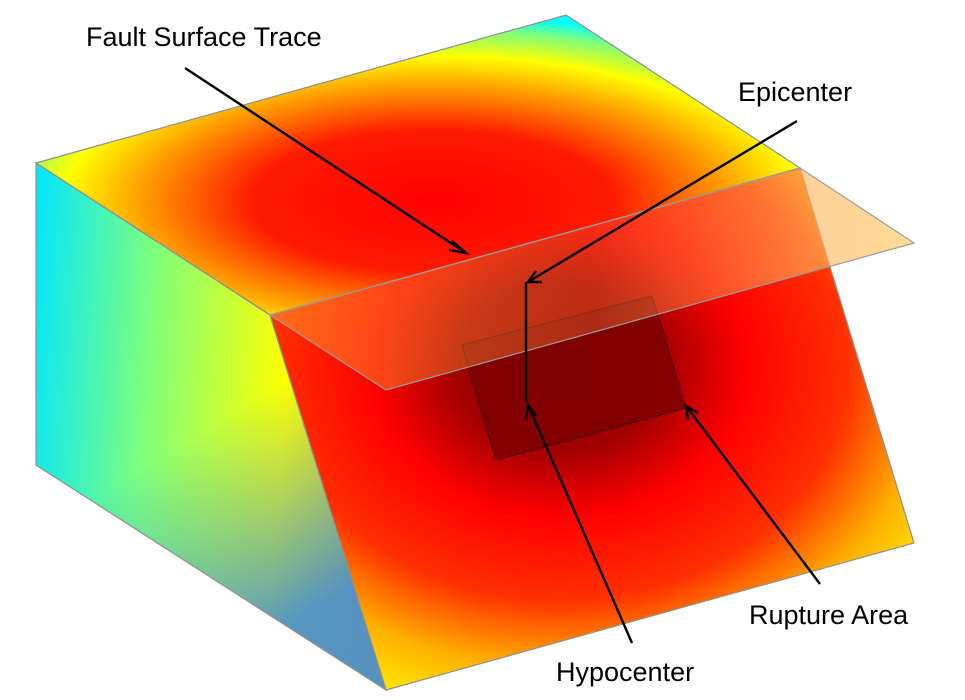  I want to click on label-fault-surface-trace: Fault Surface Trace, so click(204, 37).